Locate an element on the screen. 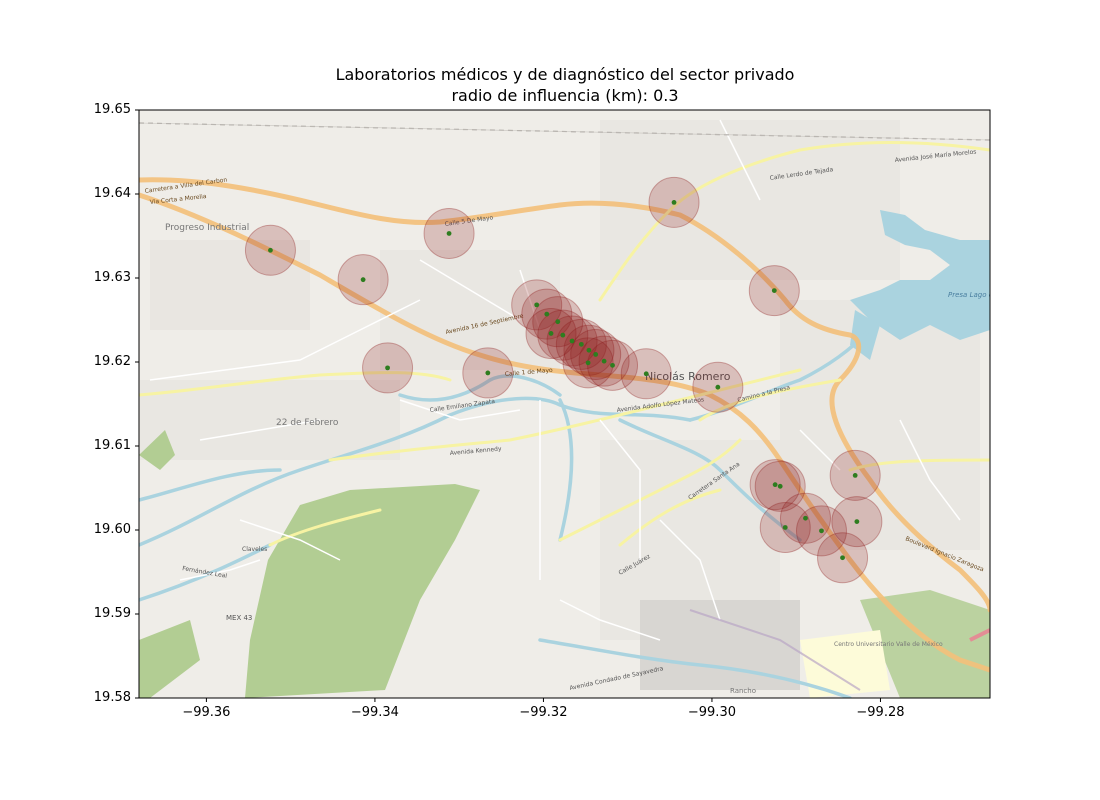 The width and height of the screenshot is (1100, 800). y-tick-label: 19.59 is located at coordinates (112, 613).